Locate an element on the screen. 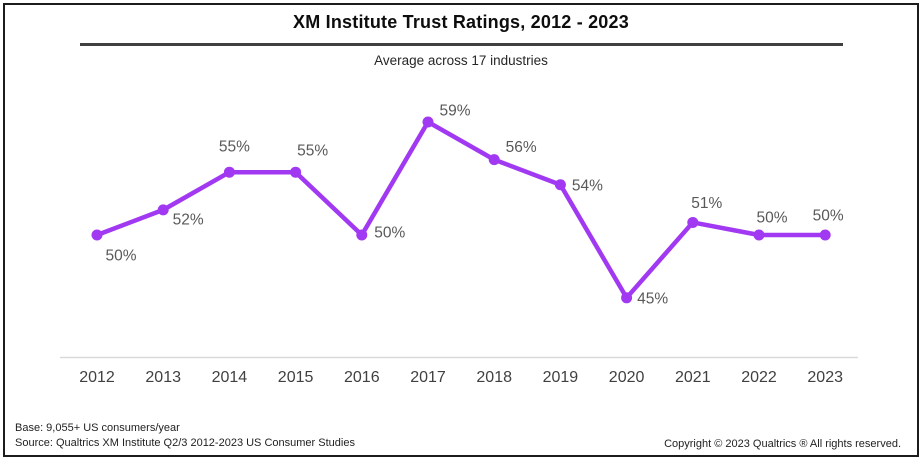  data-point-label: 51% is located at coordinates (706, 203).